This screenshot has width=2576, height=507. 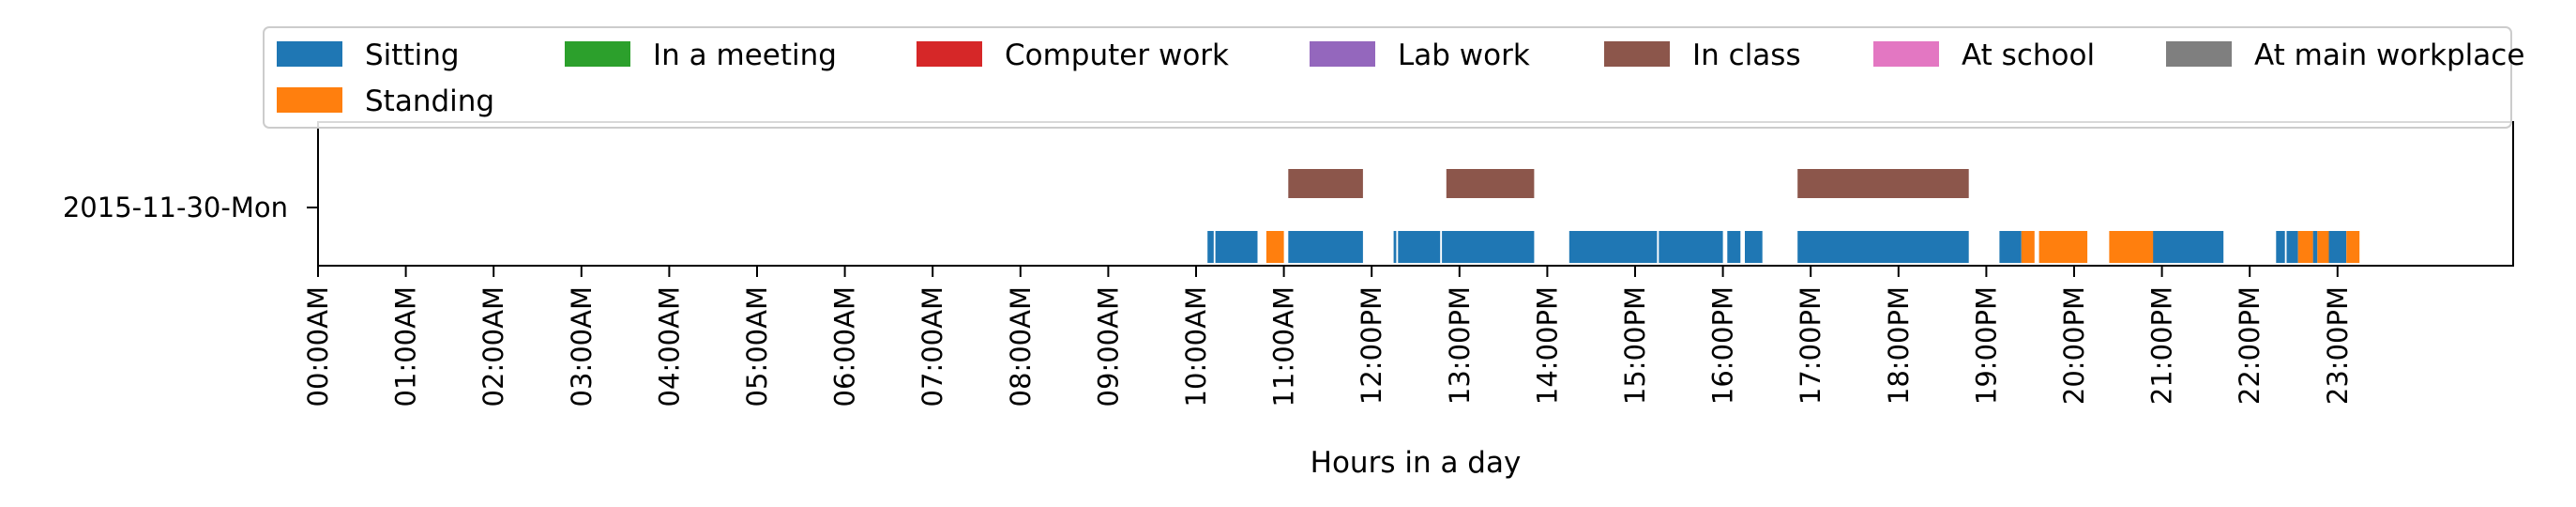 I want to click on y-axis-ticks: 2015-11-30-Mon, so click(x=191, y=207).